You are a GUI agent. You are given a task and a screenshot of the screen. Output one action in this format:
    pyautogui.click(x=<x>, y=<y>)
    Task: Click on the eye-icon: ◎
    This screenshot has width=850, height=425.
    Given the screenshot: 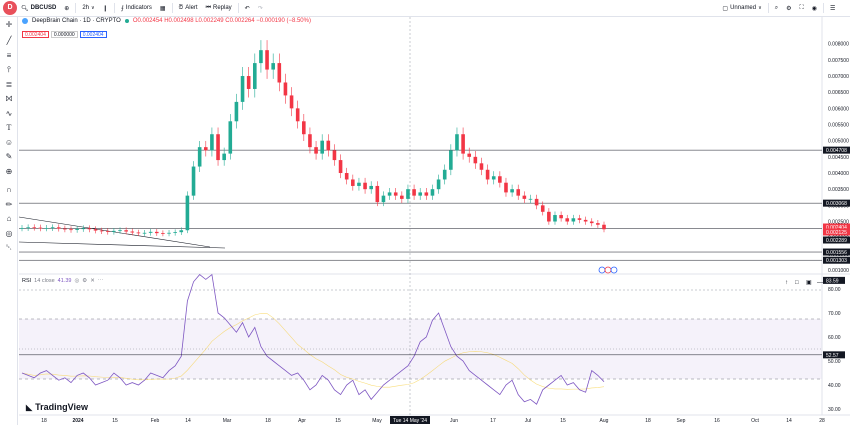 What is the action you would take?
    pyautogui.click(x=77, y=281)
    